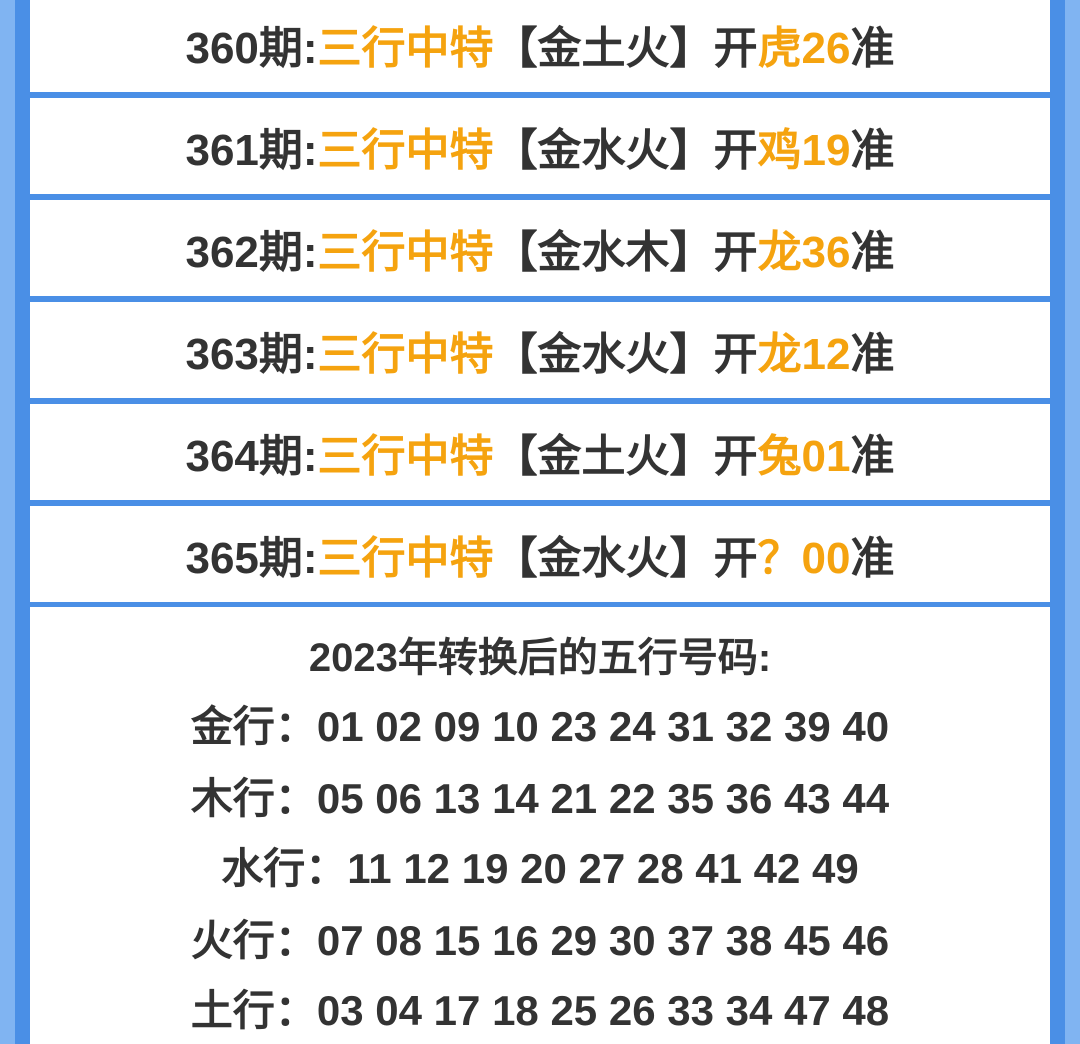  I want to click on element-line: 火行：07 08 15 16 29 30 37 38 45 46, so click(540, 937).